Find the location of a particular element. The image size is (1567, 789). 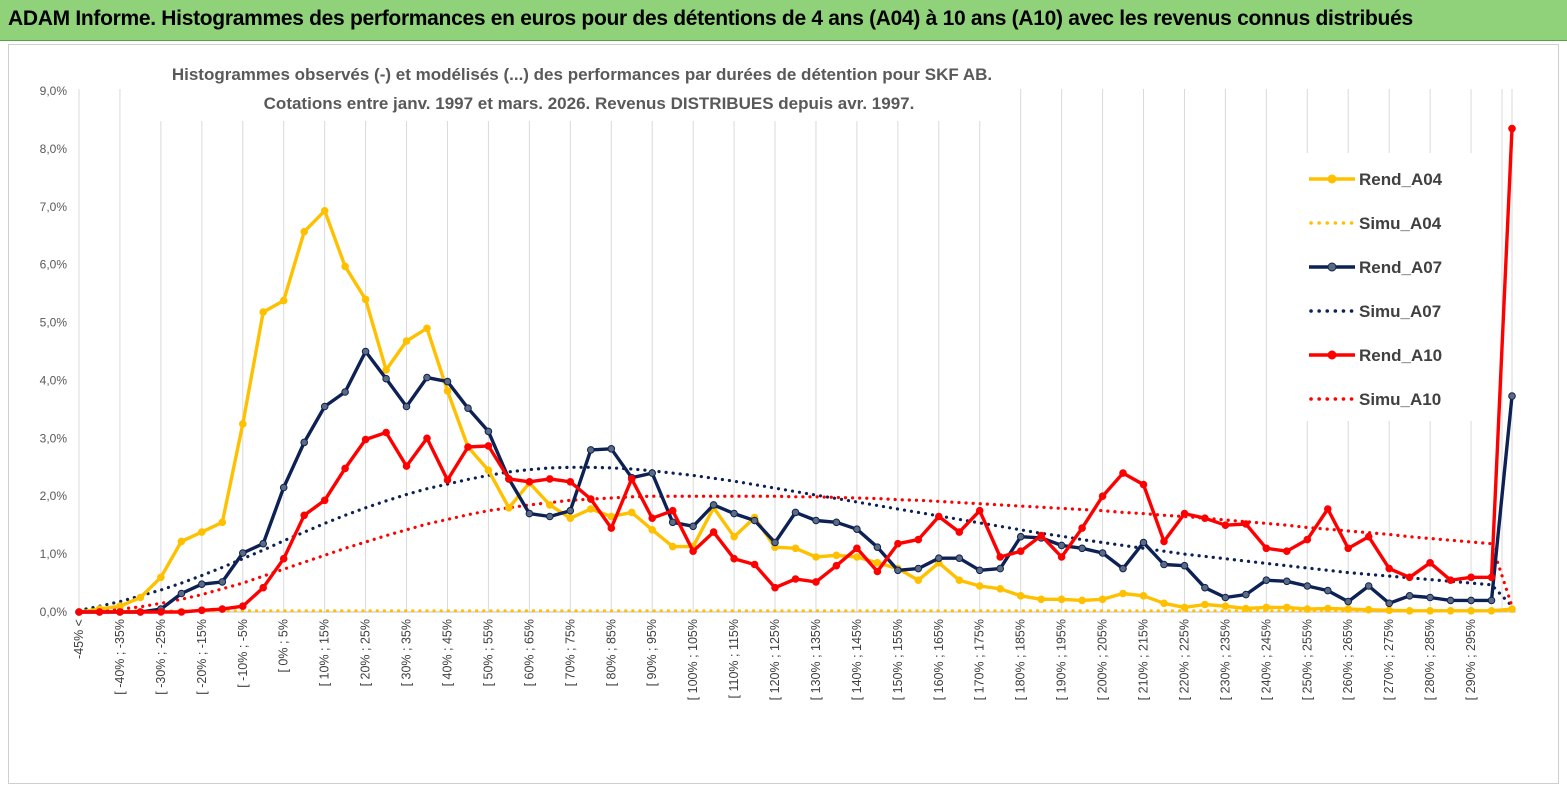

y-tick-label: 6,0% is located at coordinates (54, 265).